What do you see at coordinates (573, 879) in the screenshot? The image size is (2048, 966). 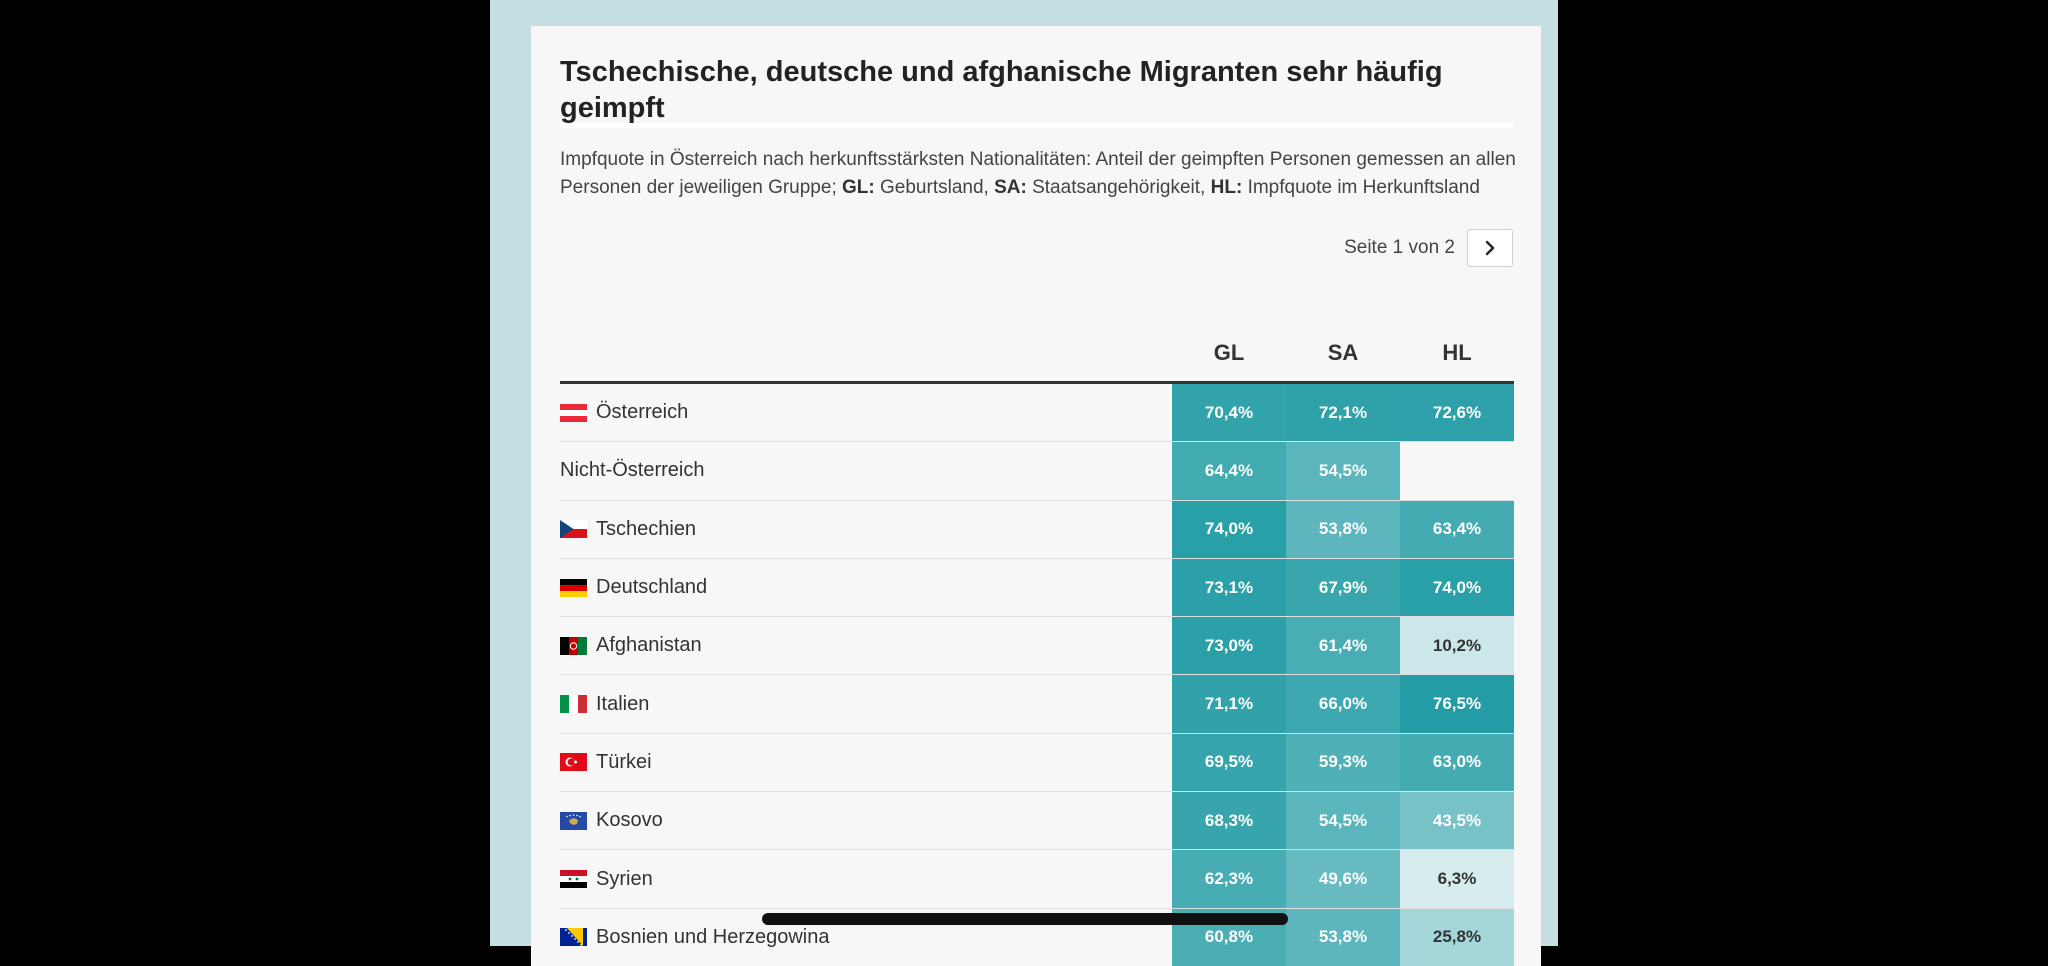 I see `syria-flag-icon` at bounding box center [573, 879].